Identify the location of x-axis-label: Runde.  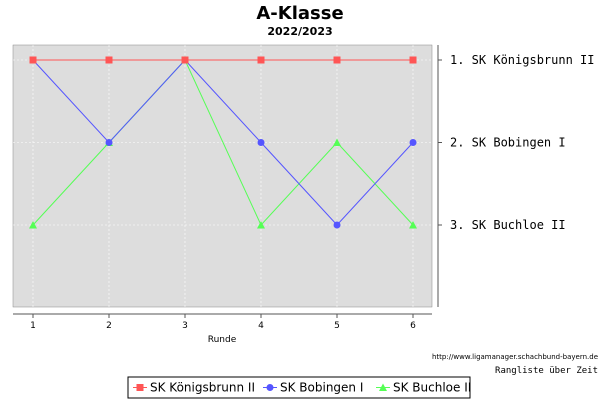
(222, 340).